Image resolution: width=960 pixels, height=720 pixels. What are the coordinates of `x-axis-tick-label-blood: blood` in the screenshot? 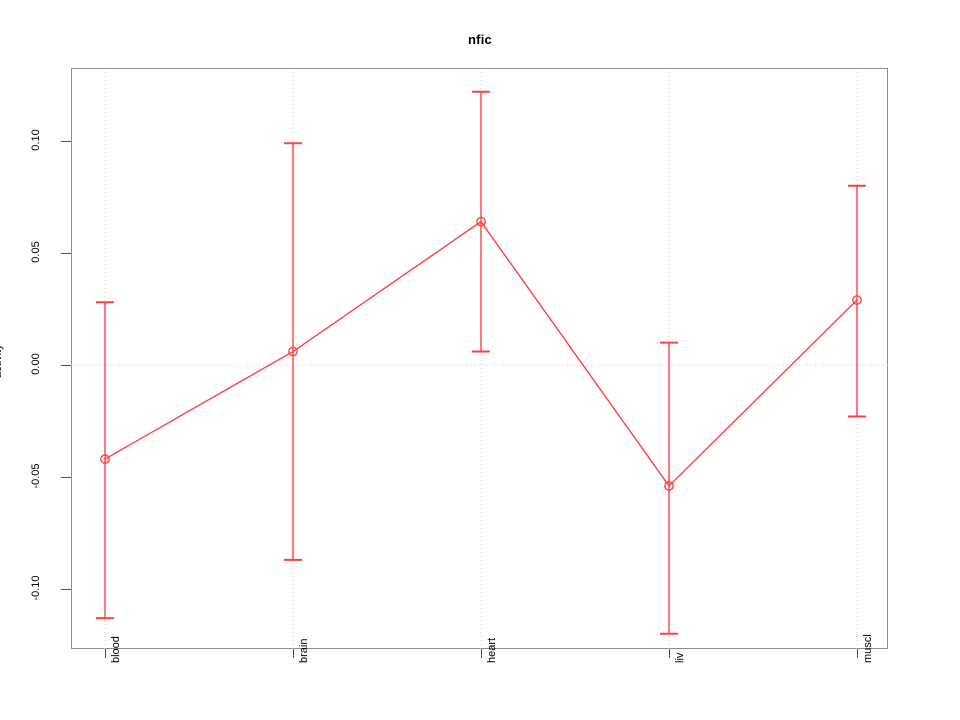 It's located at (116, 649).